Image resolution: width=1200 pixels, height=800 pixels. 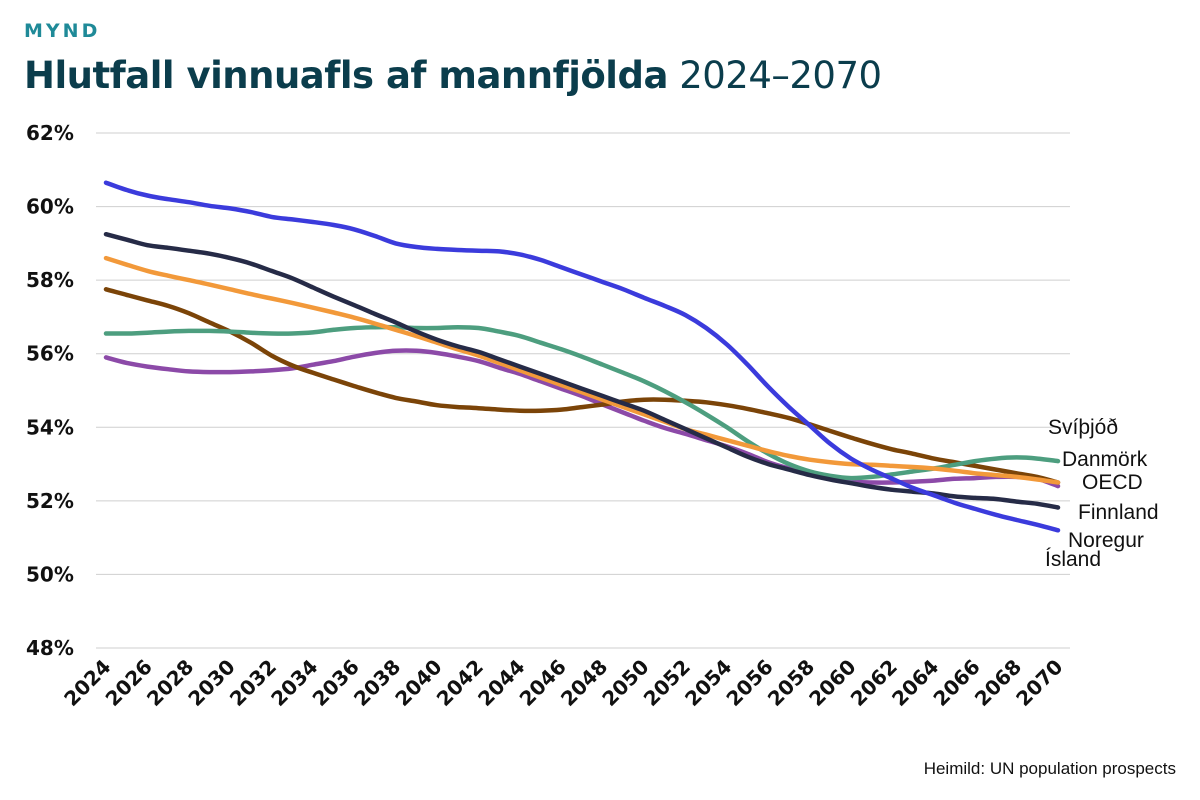 I want to click on x-tick: 2030, so click(x=211, y=683).